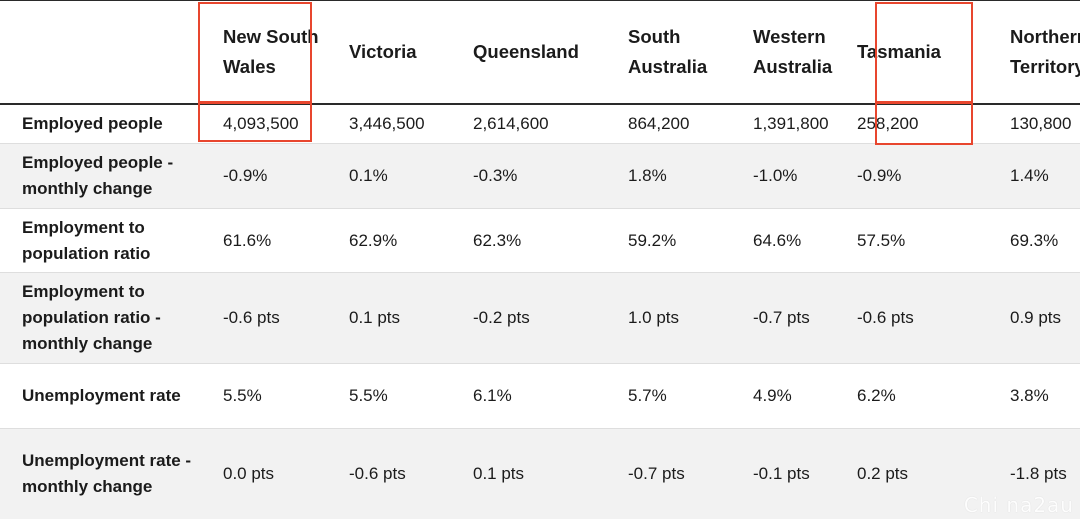 The image size is (1080, 519). I want to click on table-cell: 6.2%, so click(876, 395).